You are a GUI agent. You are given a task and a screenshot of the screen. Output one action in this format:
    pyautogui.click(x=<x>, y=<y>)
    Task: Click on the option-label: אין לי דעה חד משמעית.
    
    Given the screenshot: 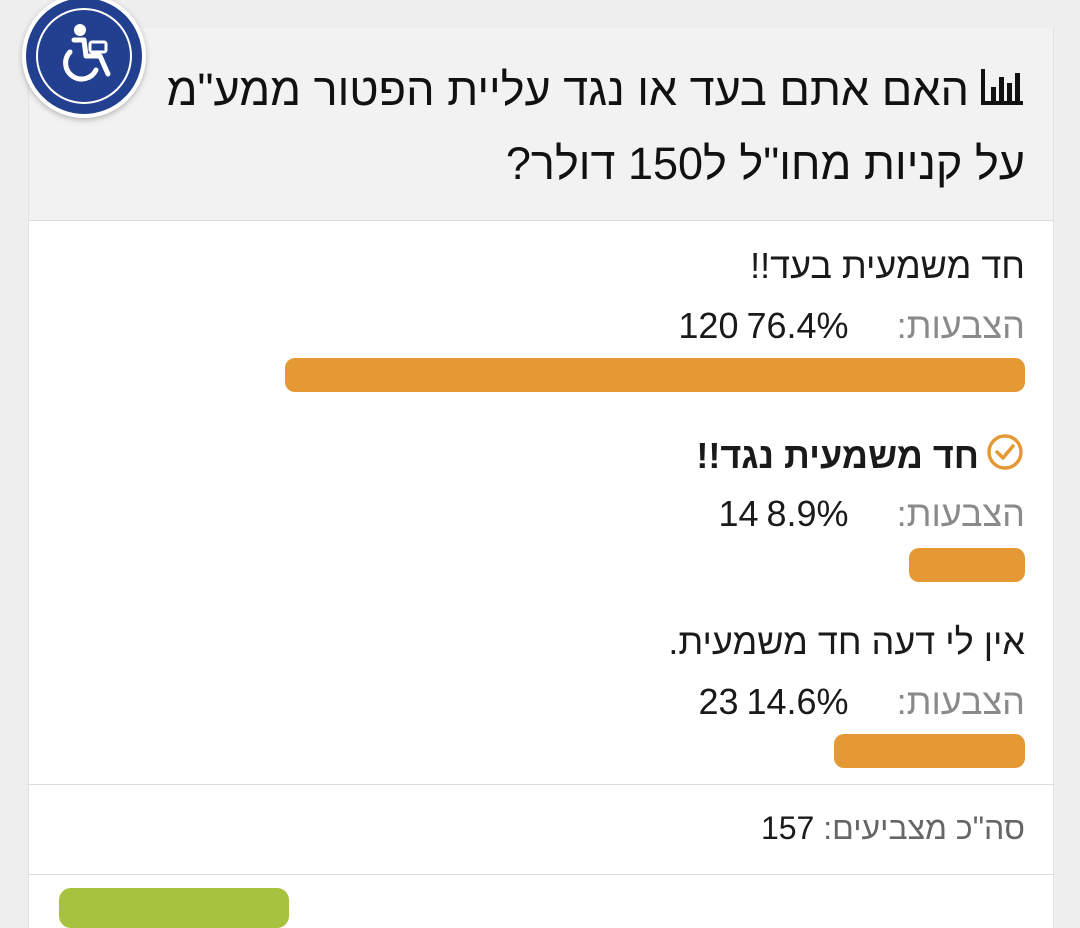 What is the action you would take?
    pyautogui.click(x=846, y=641)
    